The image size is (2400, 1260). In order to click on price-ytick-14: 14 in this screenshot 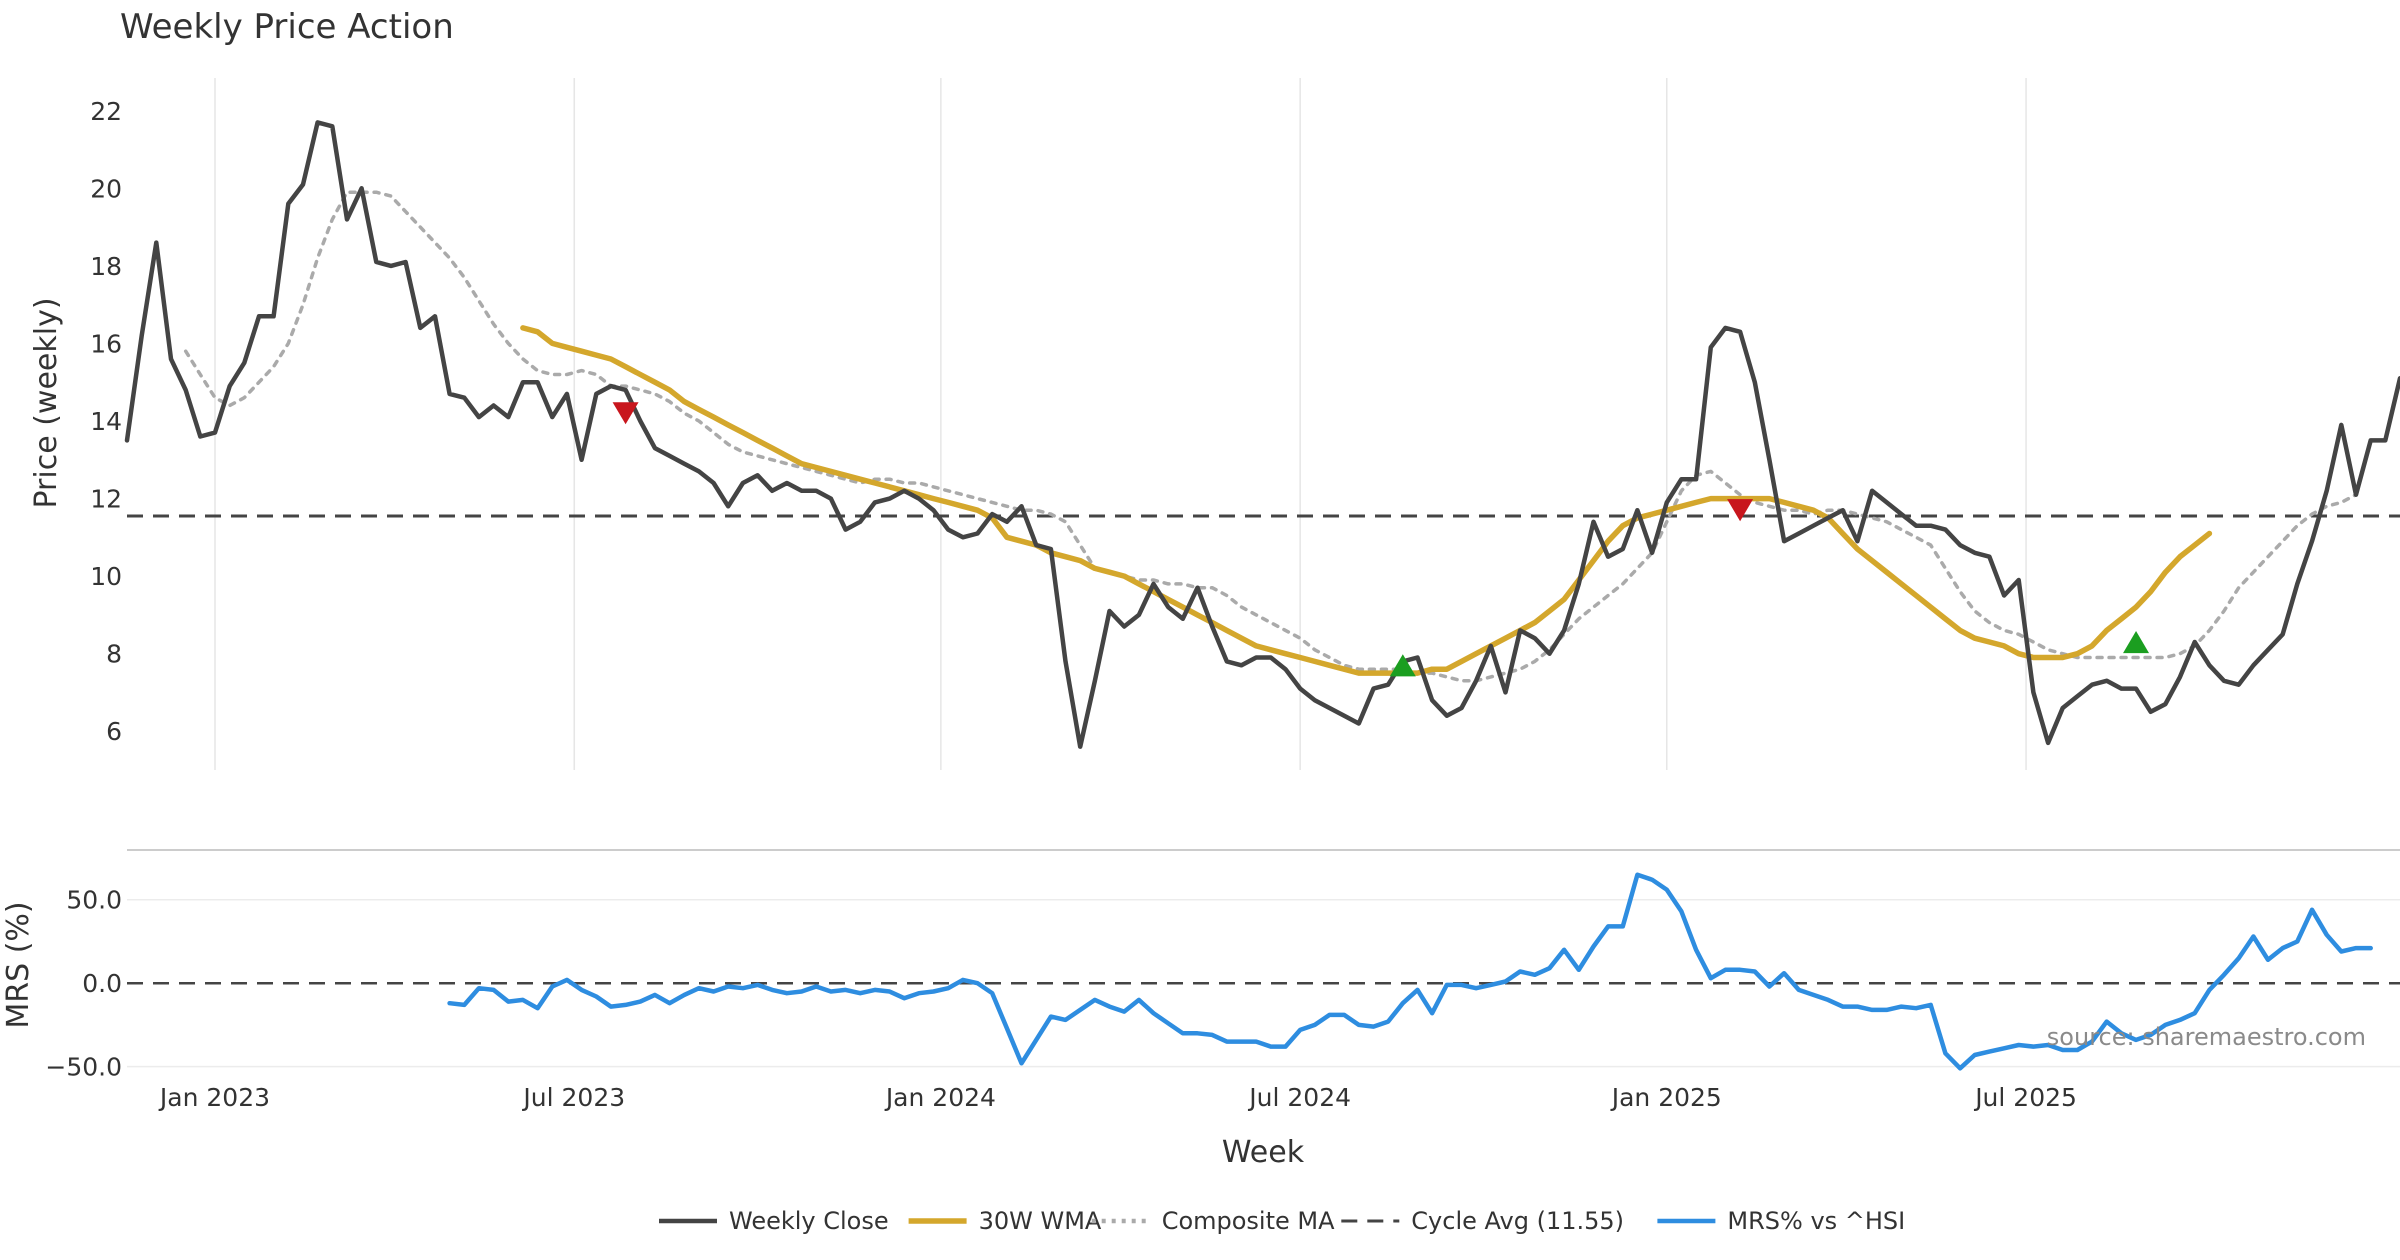, I will do `click(106, 421)`.